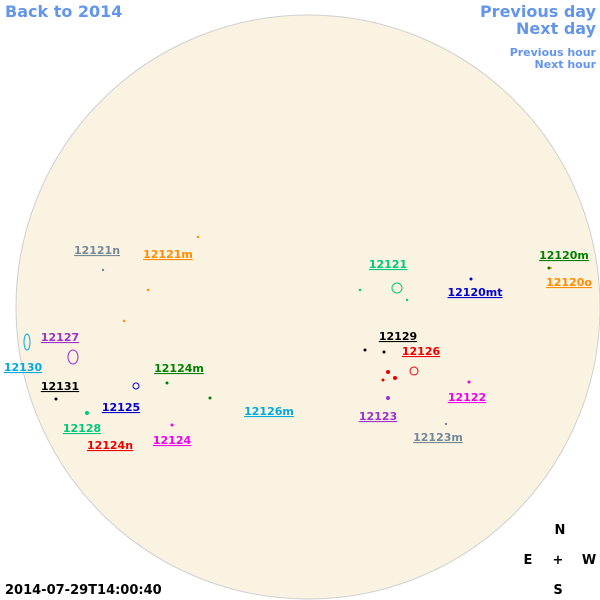  Describe the element at coordinates (110, 445) in the screenshot. I see `region-label: 12124n` at that location.